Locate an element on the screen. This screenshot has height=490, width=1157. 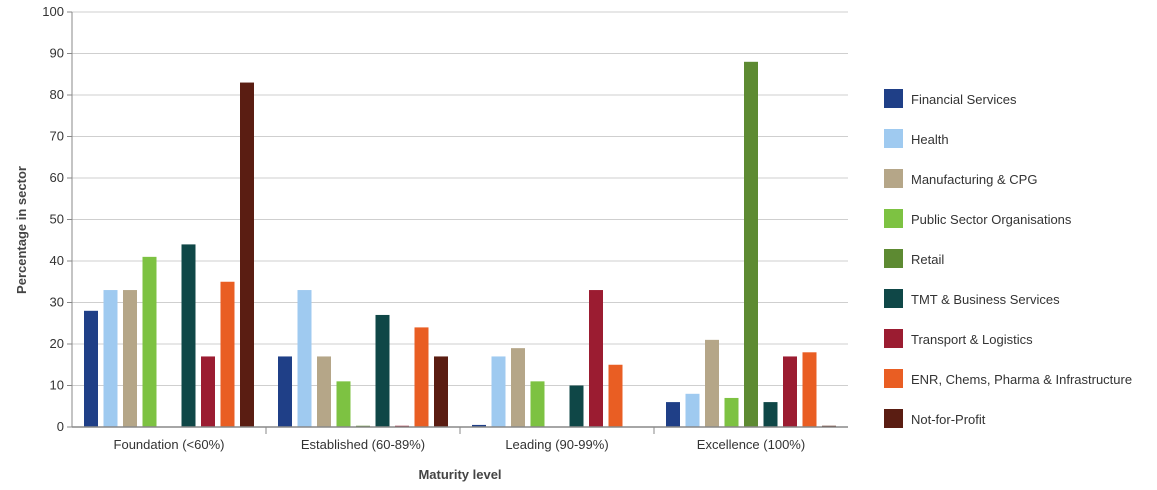
x-tick-label: Leading (90-99%) is located at coordinates (556, 444).